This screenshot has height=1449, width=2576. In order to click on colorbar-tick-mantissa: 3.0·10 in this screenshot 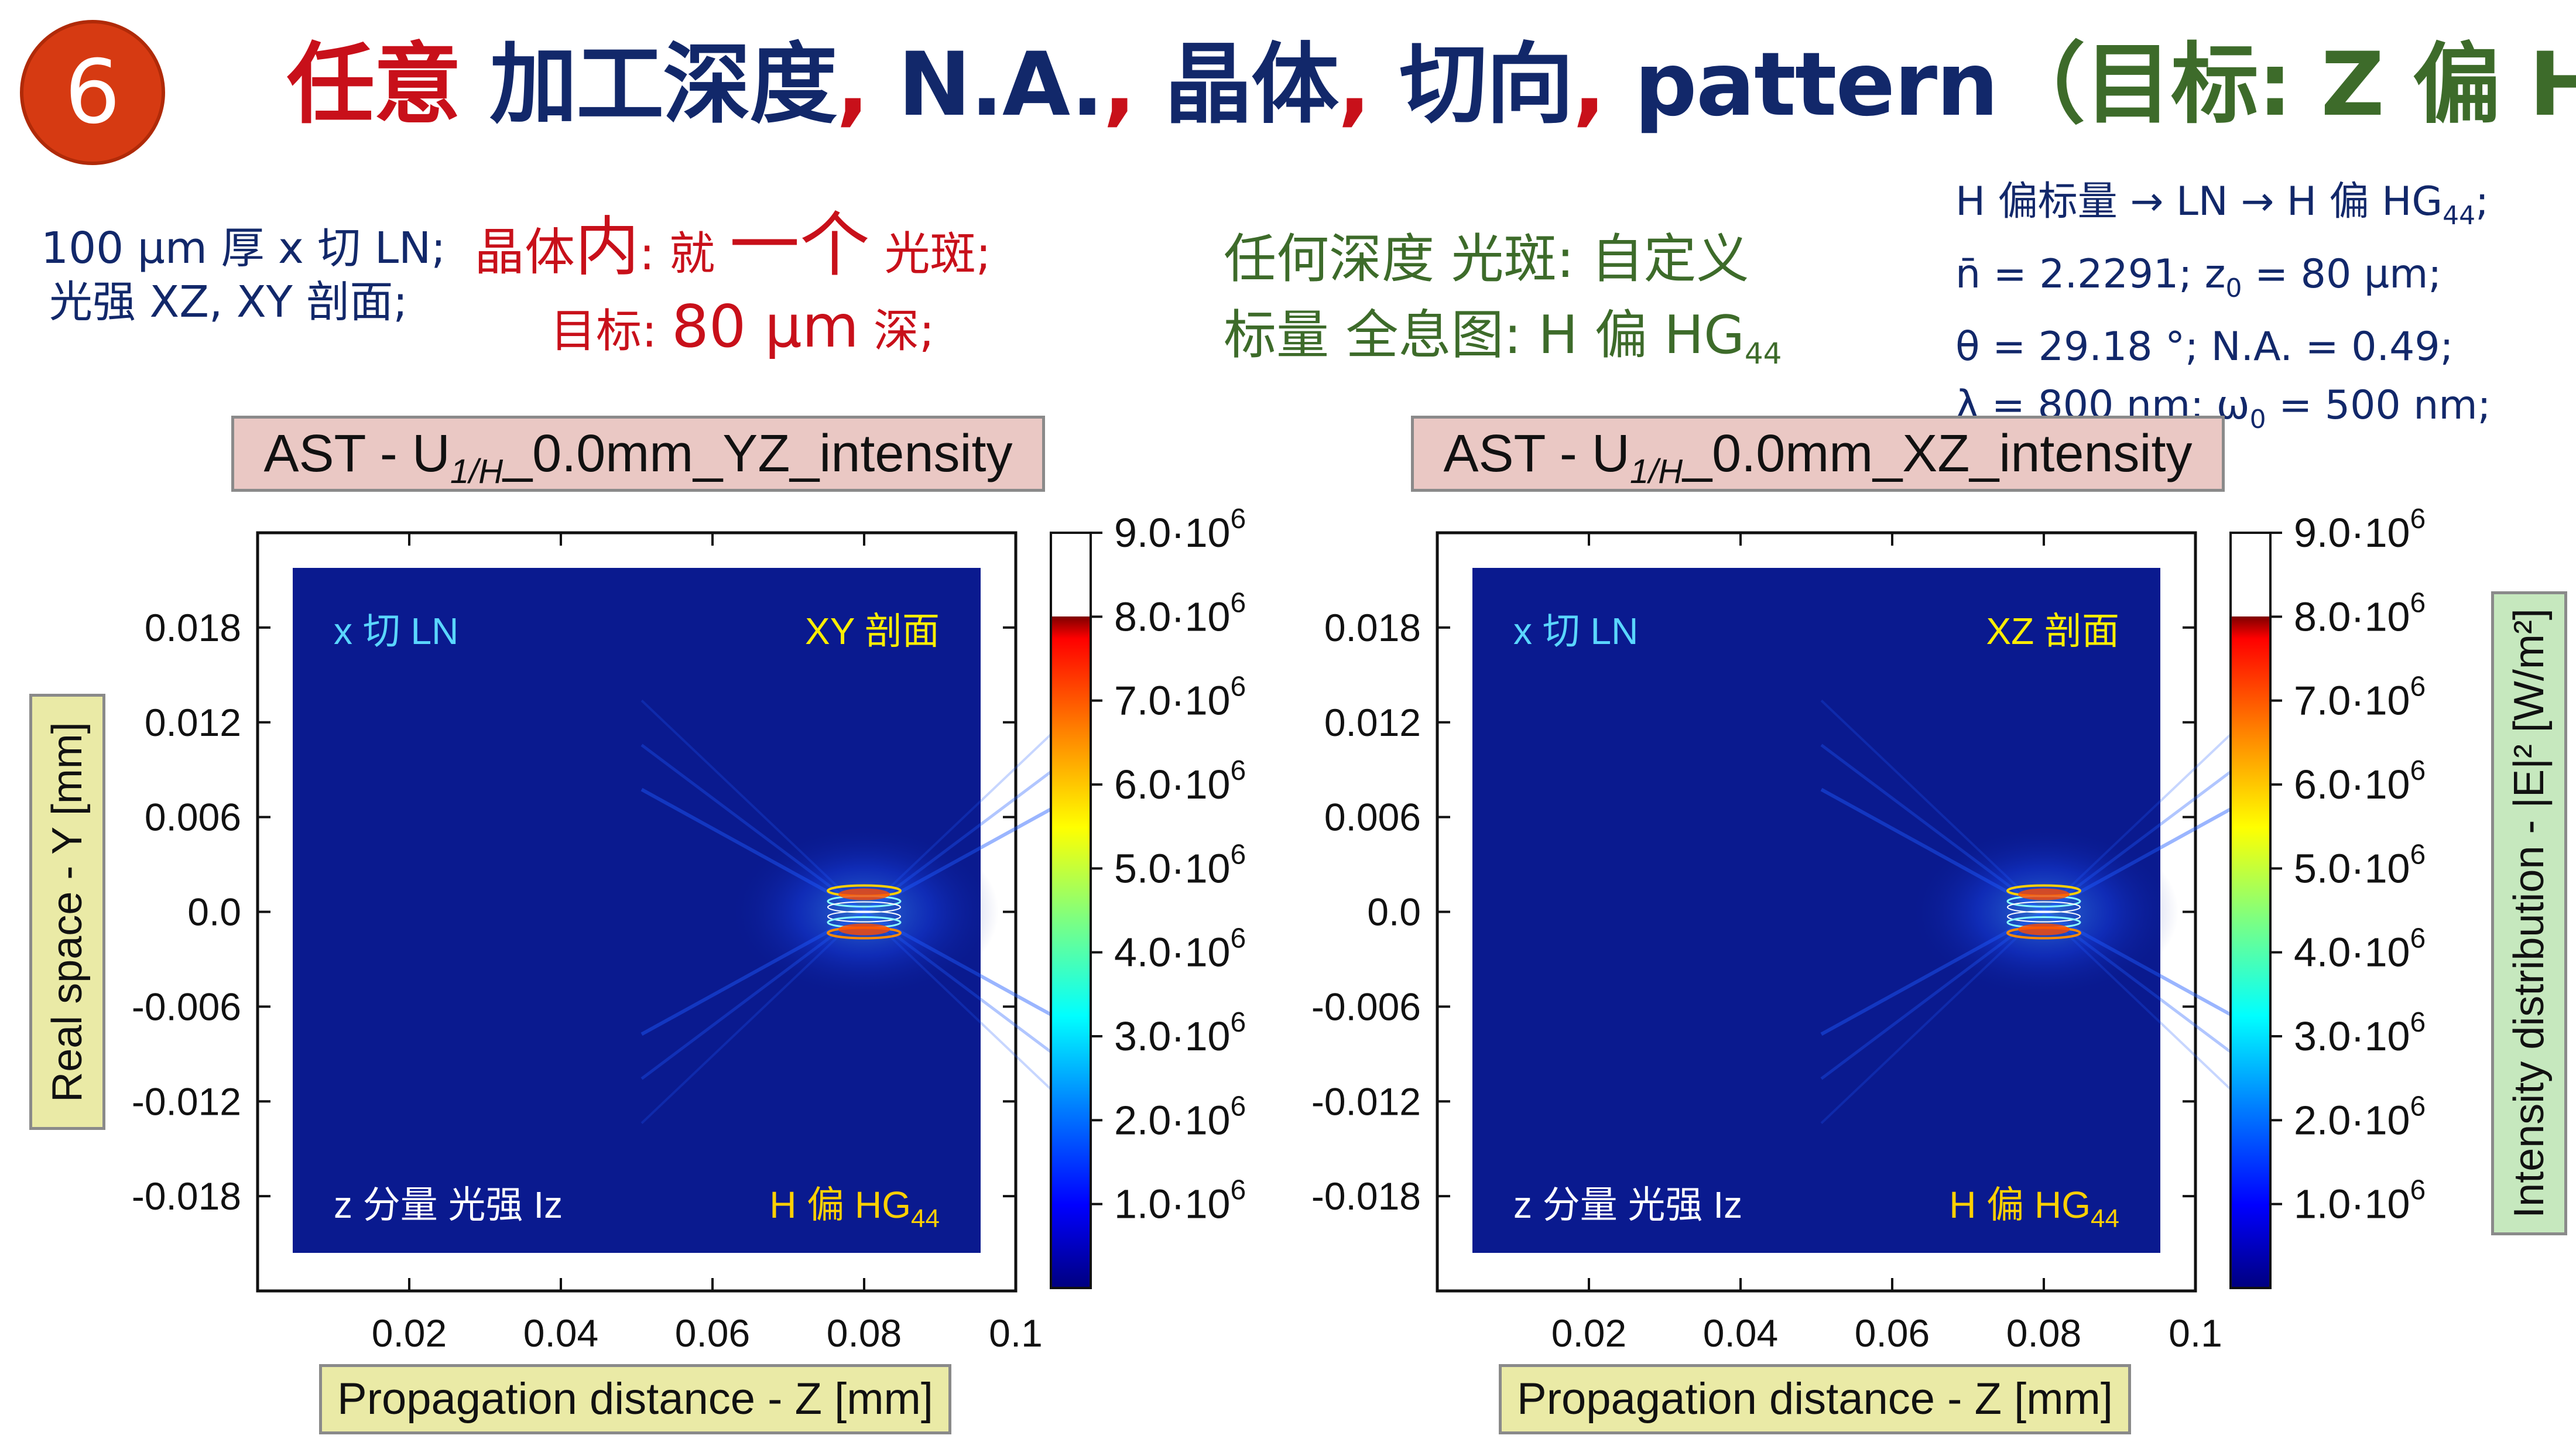, I will do `click(2352, 1036)`.